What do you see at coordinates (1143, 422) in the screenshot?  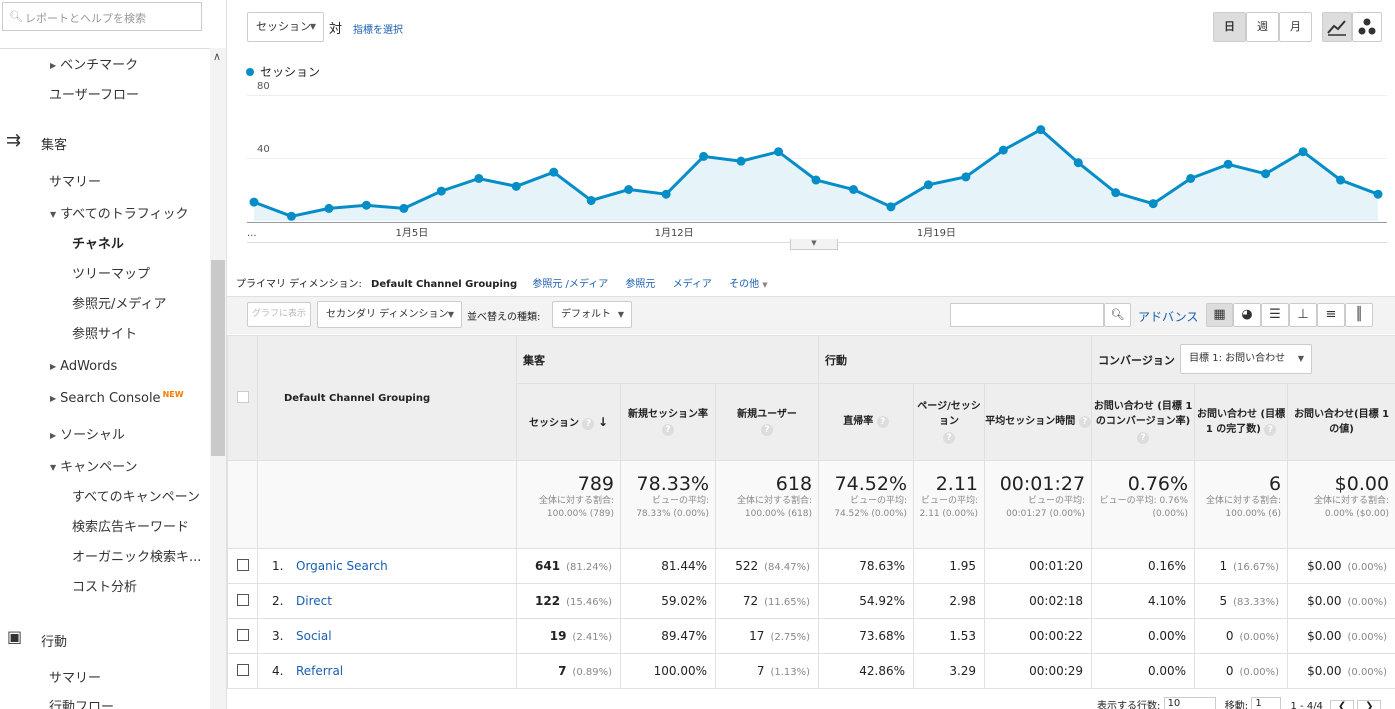 I see `column-header-goal-conversion-rate: お問い合わせ (目標 1 のコンバージョン率)?` at bounding box center [1143, 422].